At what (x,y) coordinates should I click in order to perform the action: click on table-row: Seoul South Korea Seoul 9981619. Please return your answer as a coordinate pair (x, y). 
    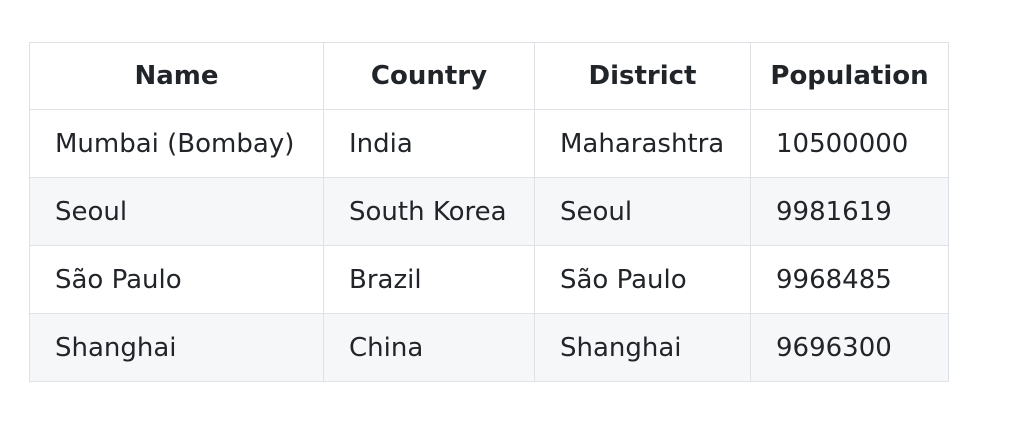
    Looking at the image, I should click on (489, 211).